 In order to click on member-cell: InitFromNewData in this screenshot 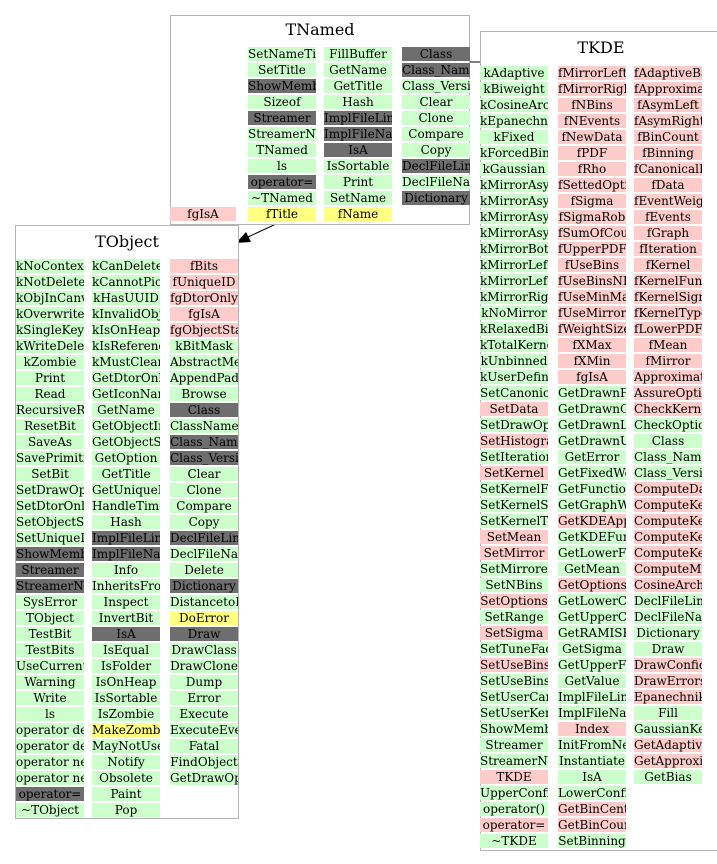, I will do `click(592, 745)`.